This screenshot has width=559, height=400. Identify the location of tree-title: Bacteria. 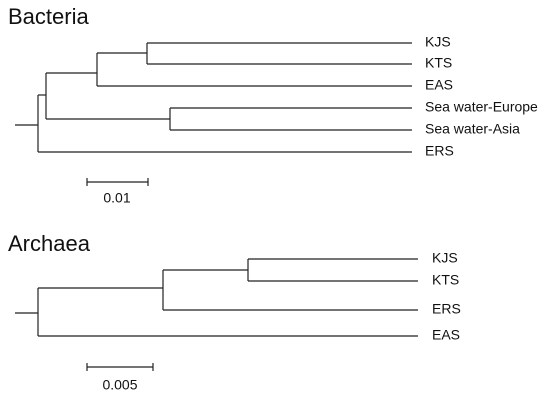
(48, 16).